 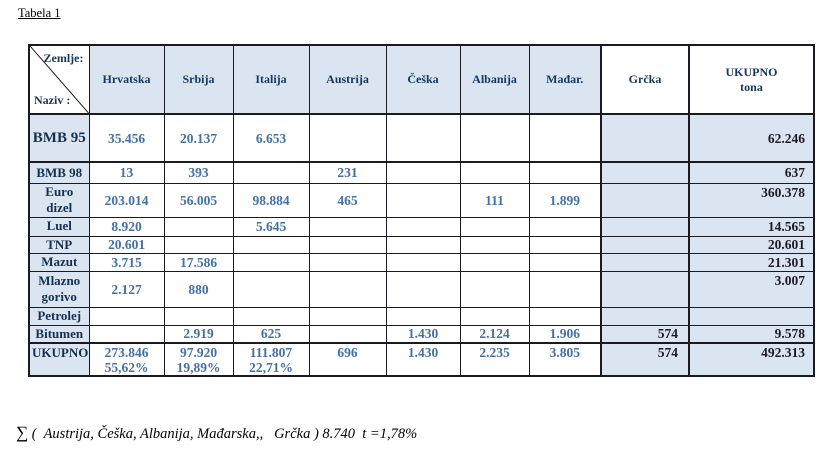 What do you see at coordinates (494, 262) in the screenshot?
I see `cell-mazut-albanija` at bounding box center [494, 262].